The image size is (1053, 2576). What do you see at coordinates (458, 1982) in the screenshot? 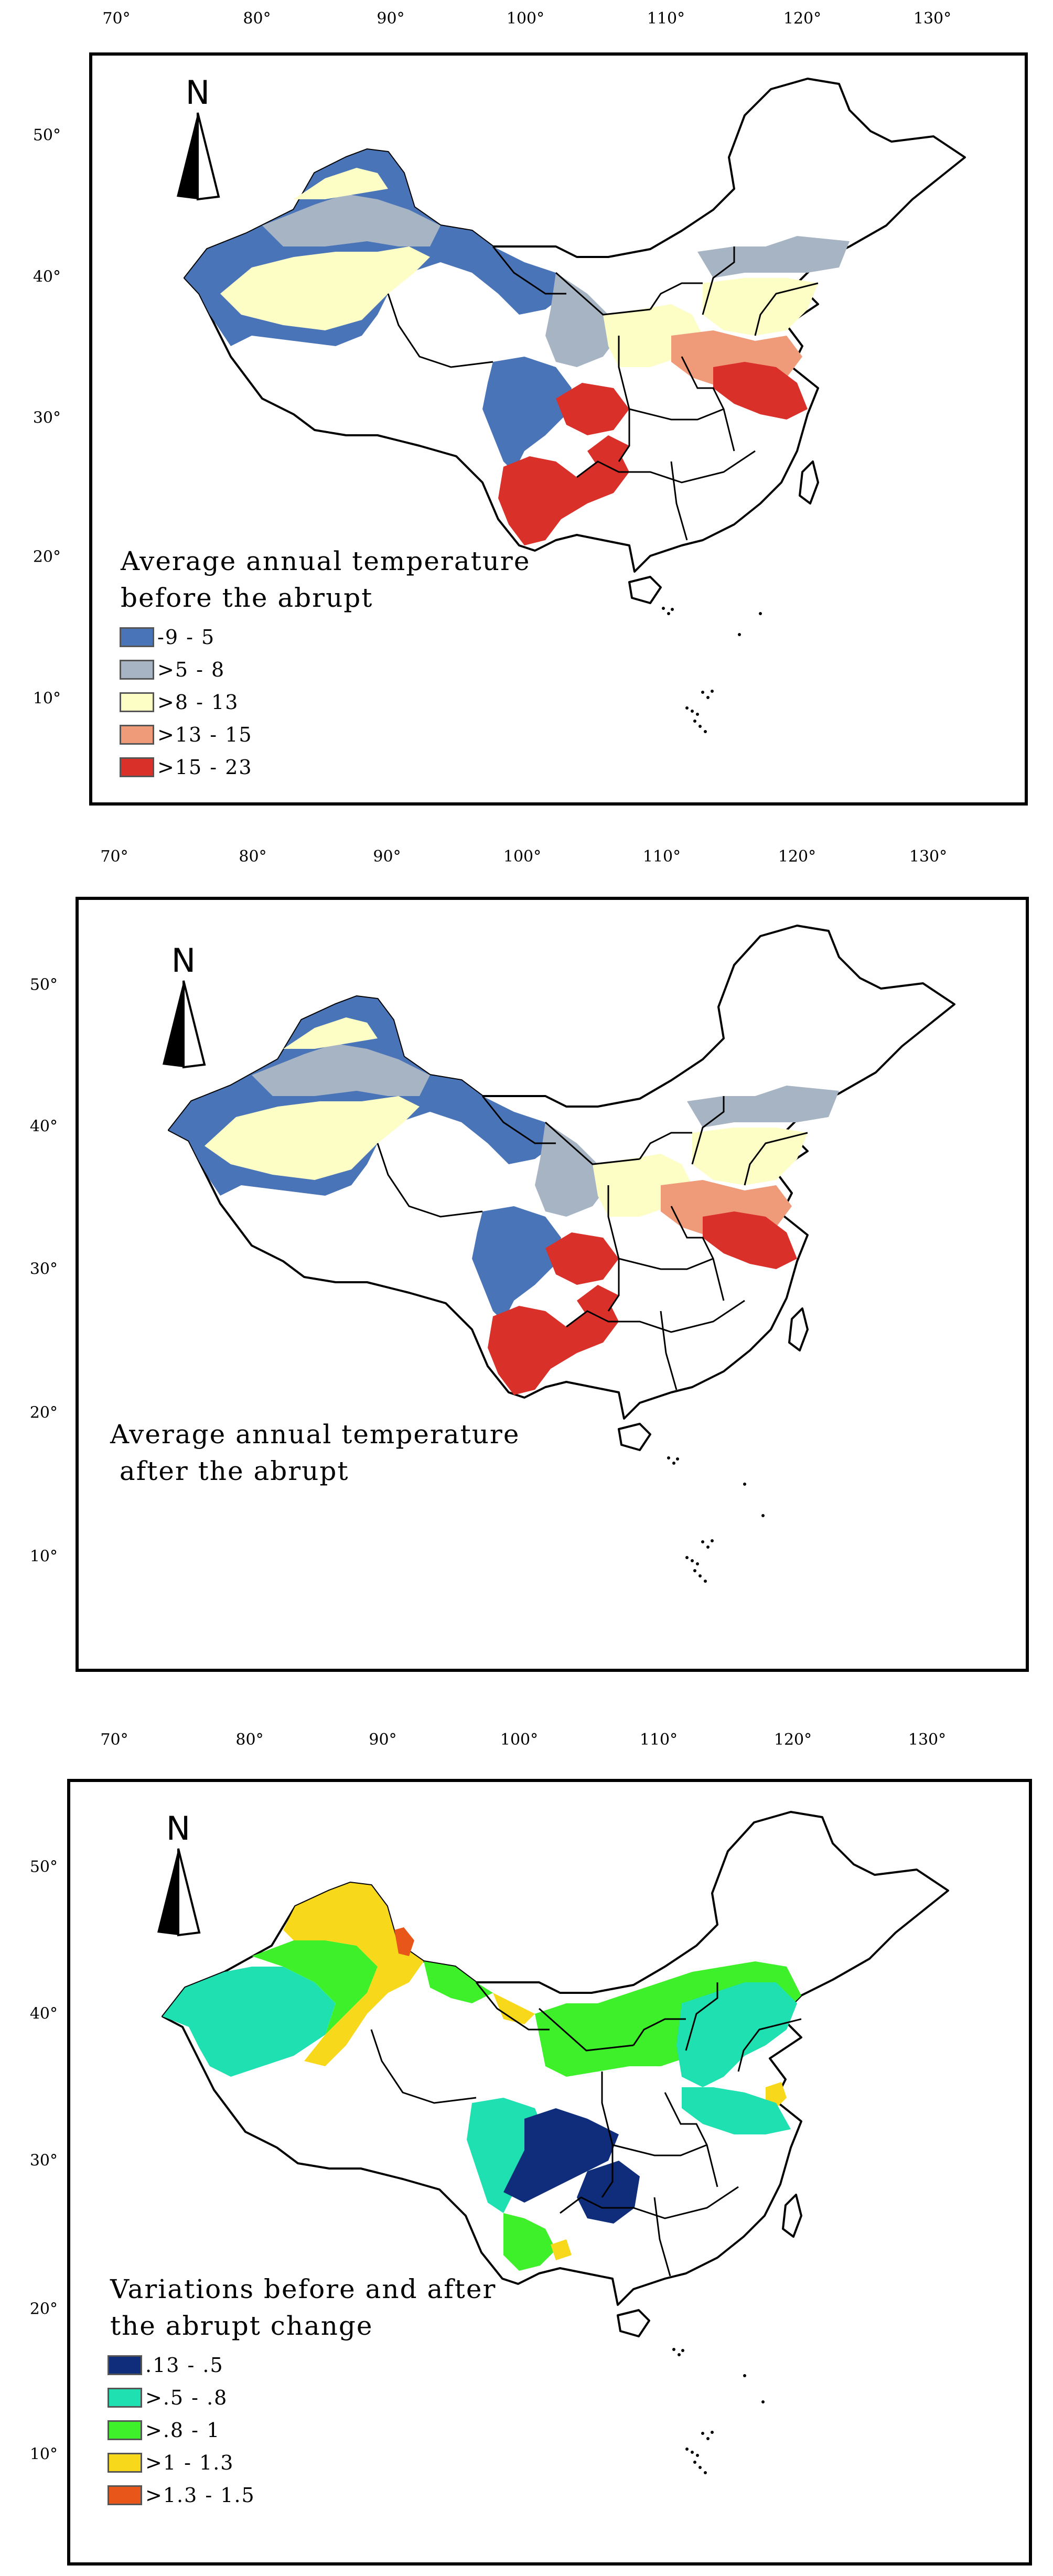
I see `zone-v3-gansu` at bounding box center [458, 1982].